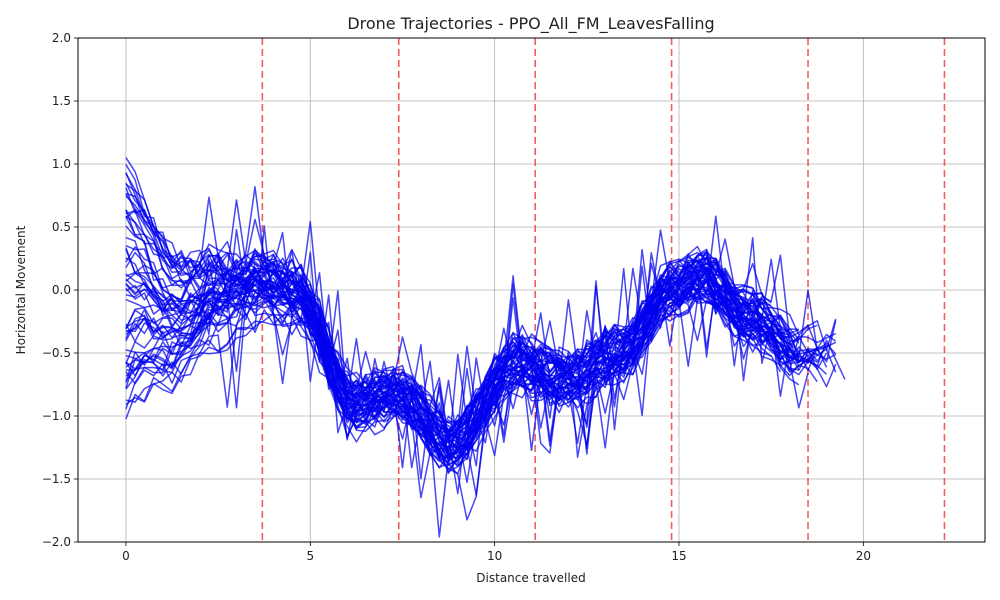  Describe the element at coordinates (21, 289) in the screenshot. I see `y-axis-label: Horizontal Movement` at that location.